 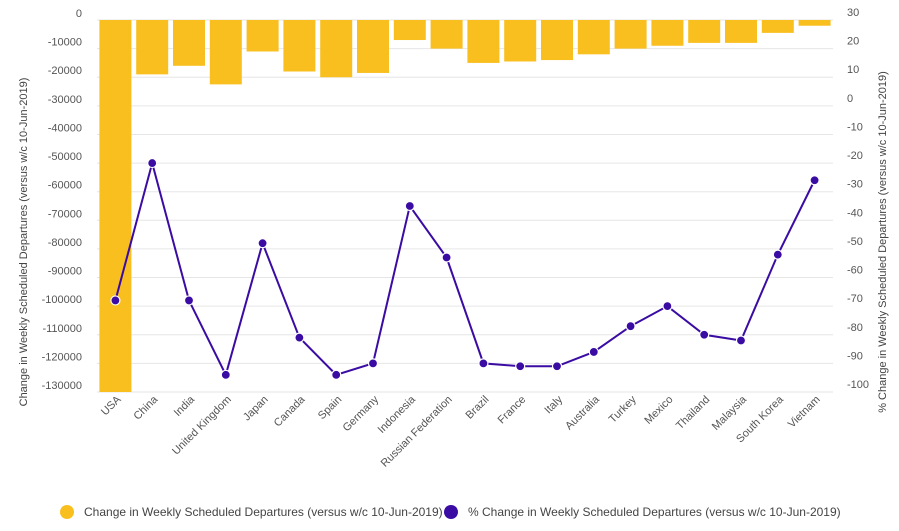 I want to click on y-right-tick-label: -100, so click(x=858, y=385).